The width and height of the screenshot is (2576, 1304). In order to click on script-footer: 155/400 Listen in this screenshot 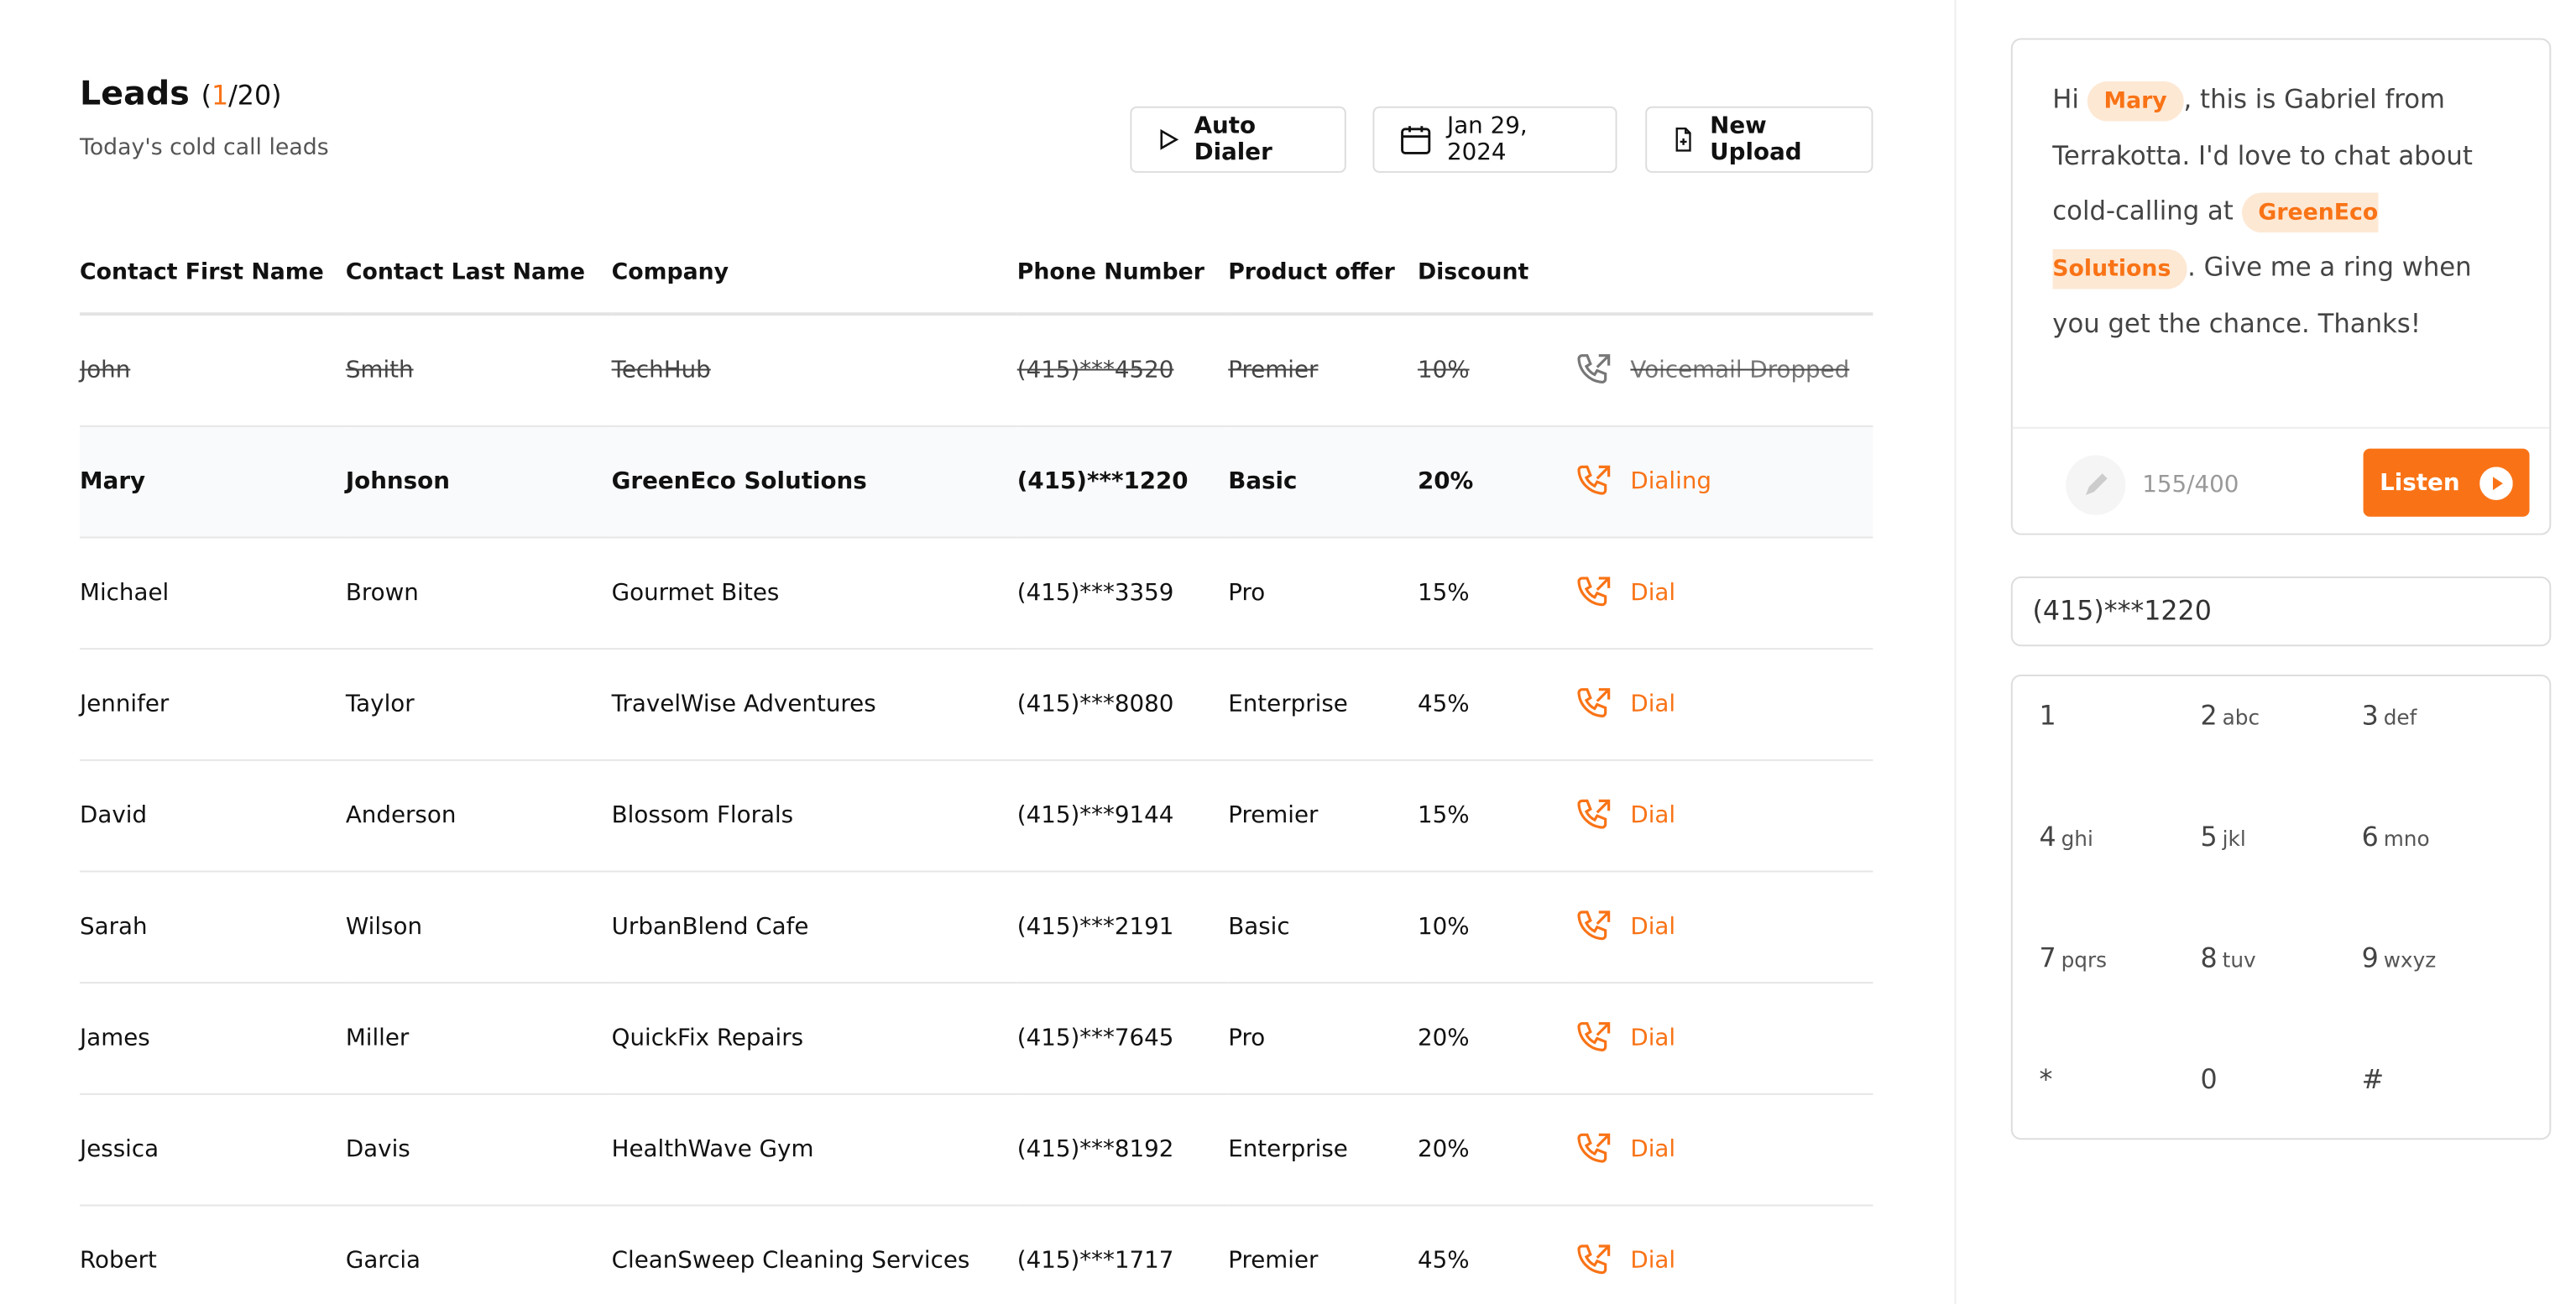, I will do `click(2281, 481)`.